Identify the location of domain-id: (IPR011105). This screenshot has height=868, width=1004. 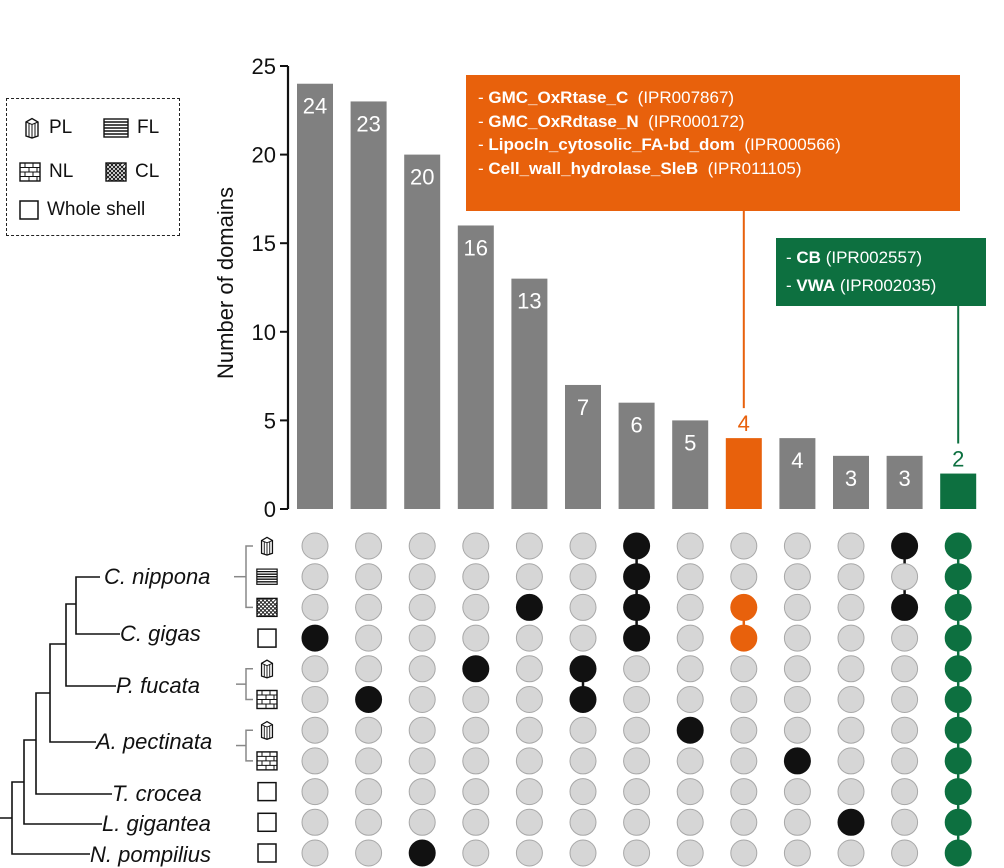
(754, 168).